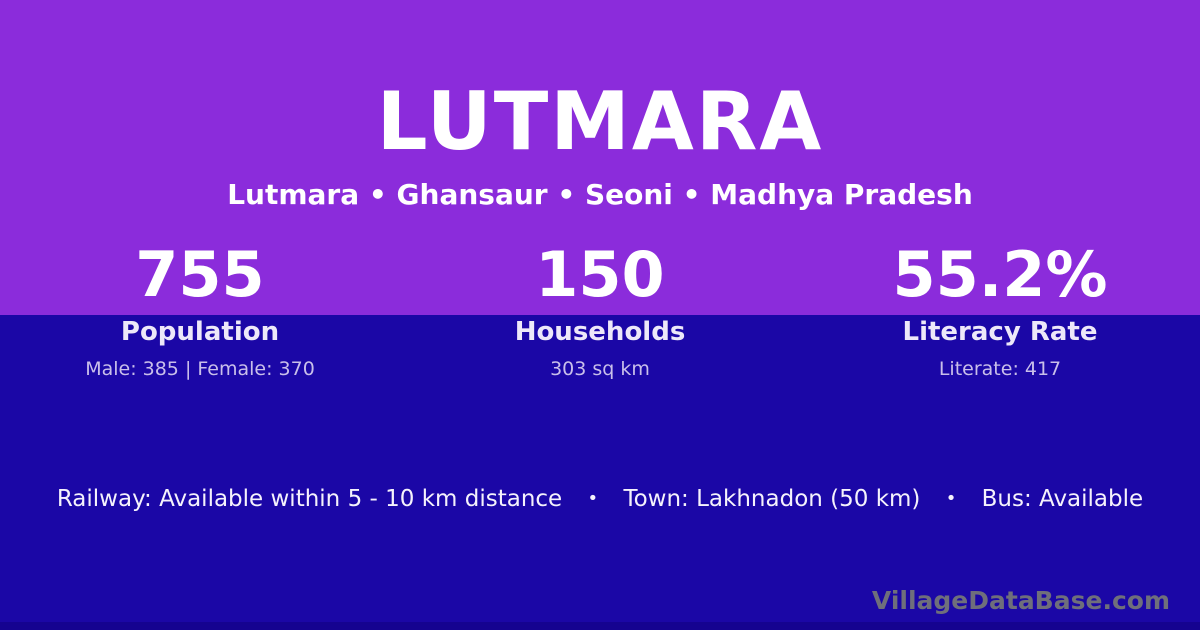  I want to click on site-watermark: VillageDataBase.com, so click(1020, 600).